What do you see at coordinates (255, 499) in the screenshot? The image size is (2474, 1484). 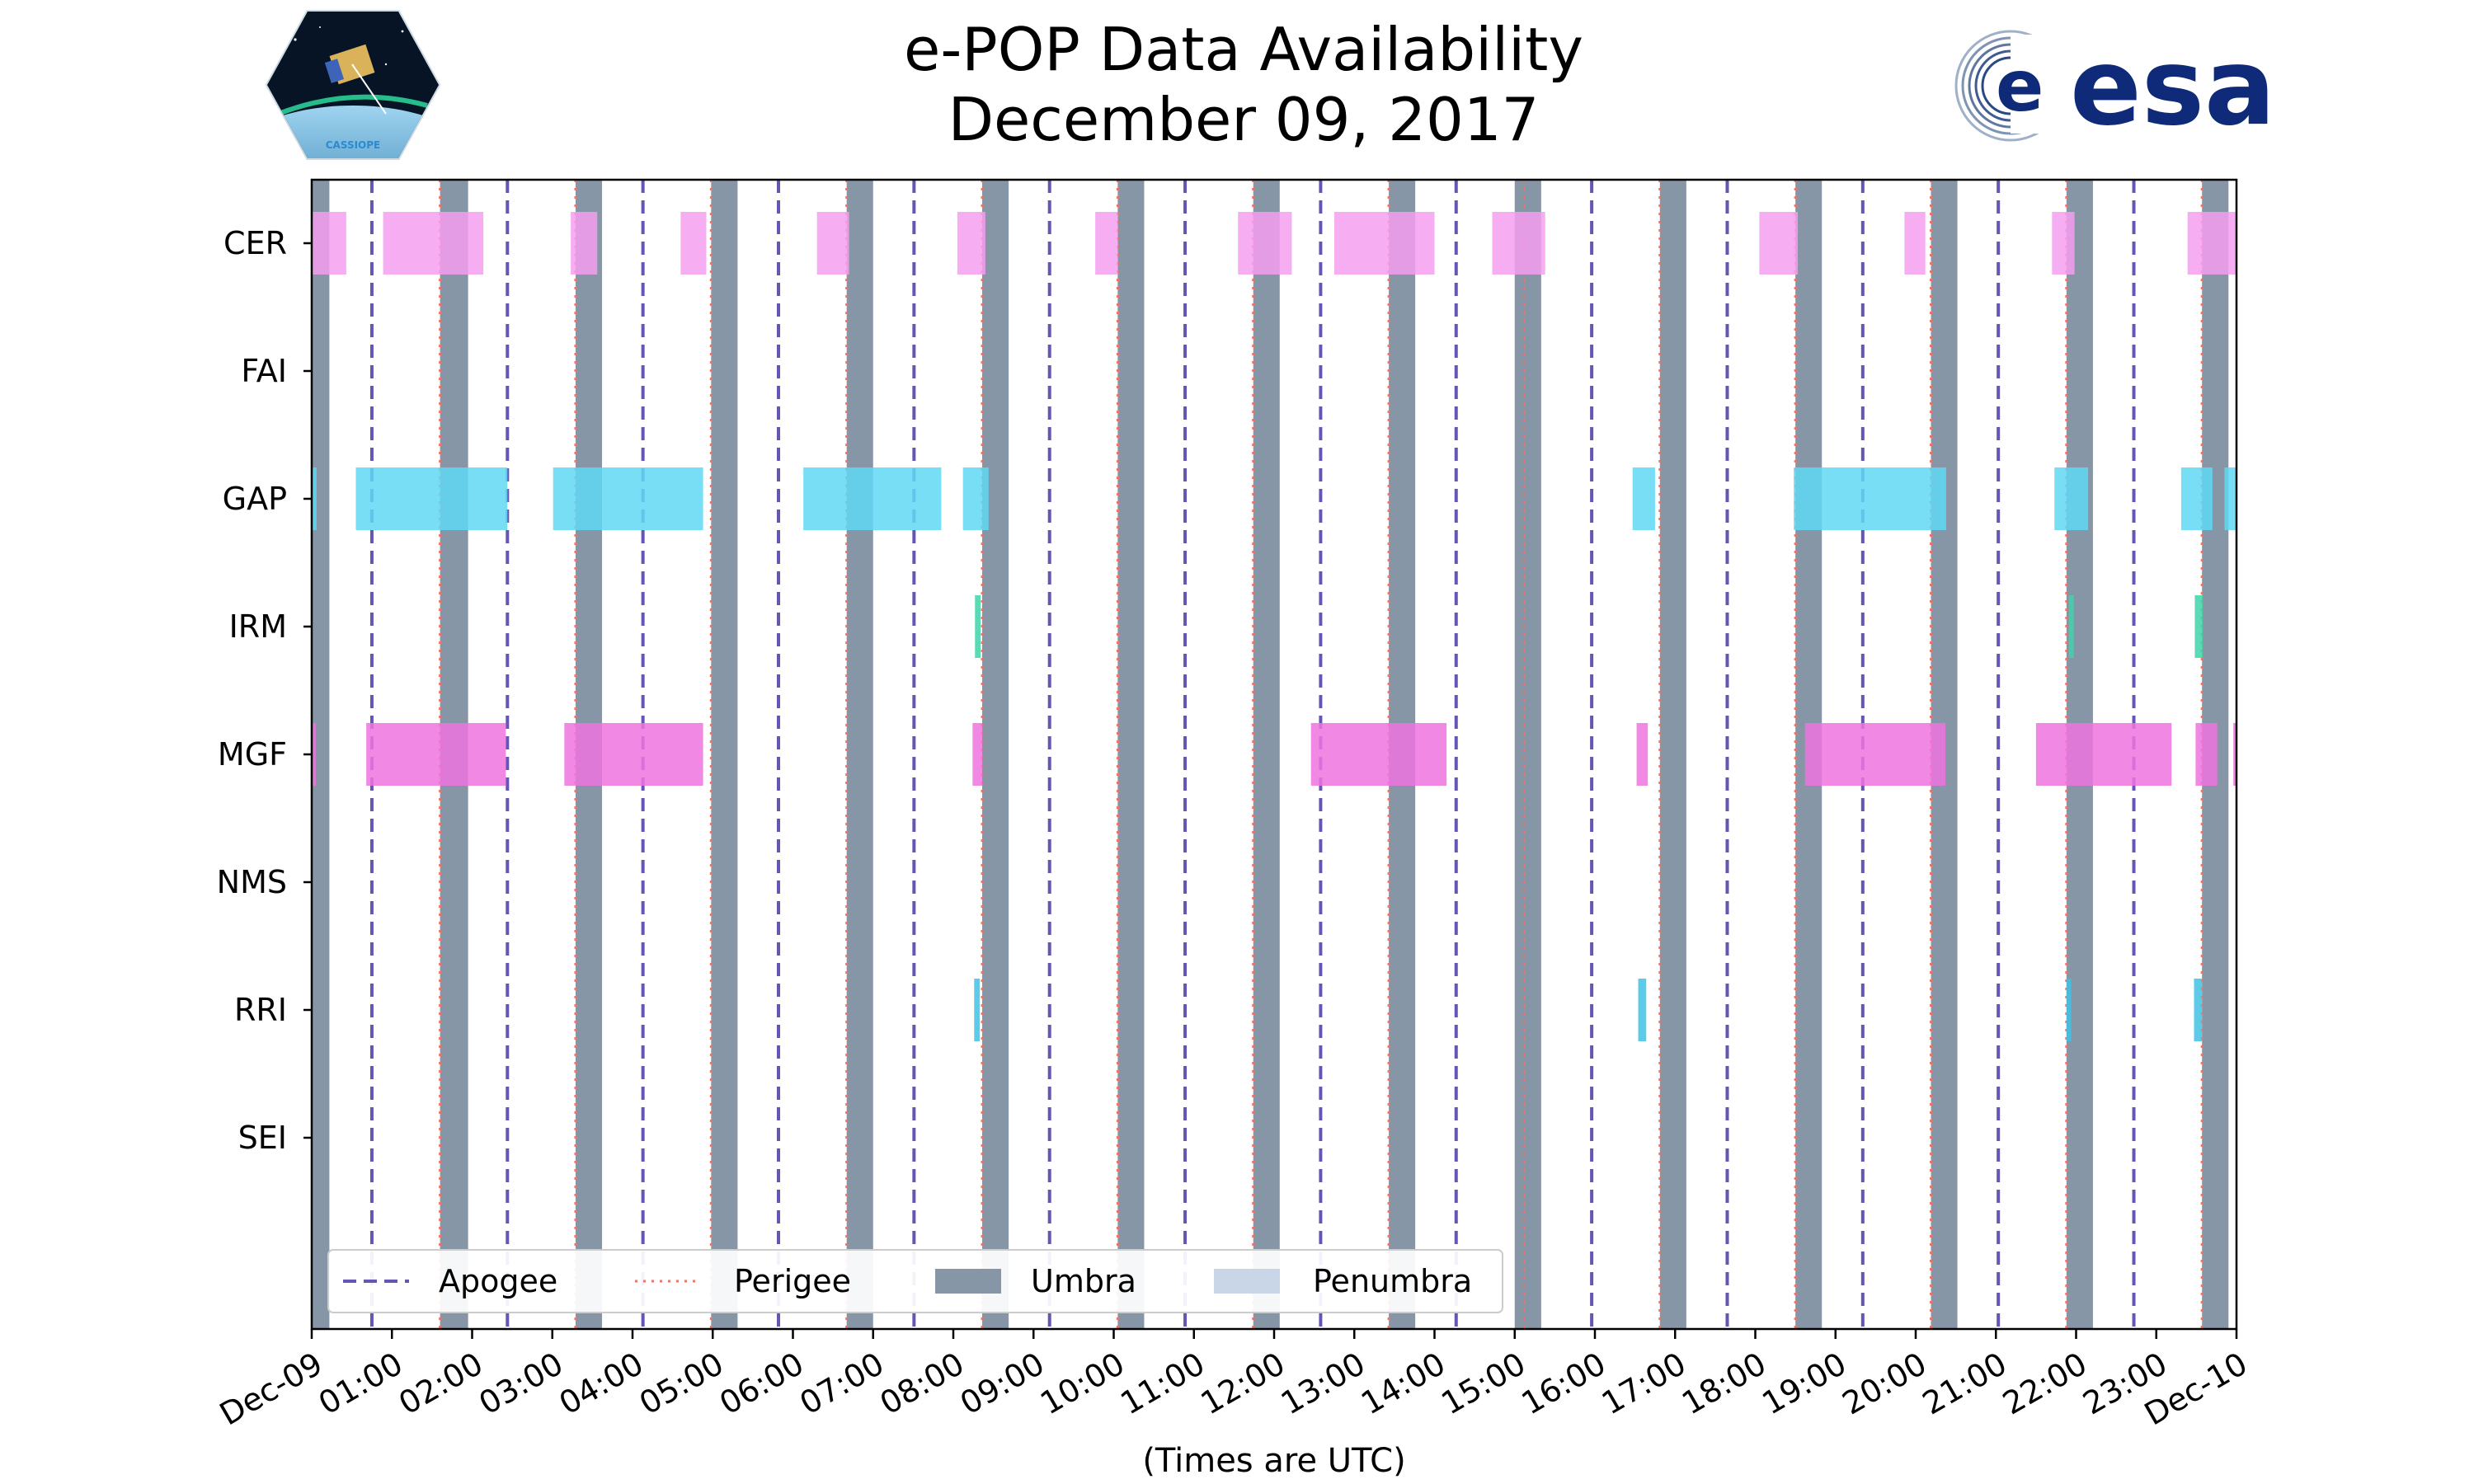 I see `y-tick-label-gap: GAP` at bounding box center [255, 499].